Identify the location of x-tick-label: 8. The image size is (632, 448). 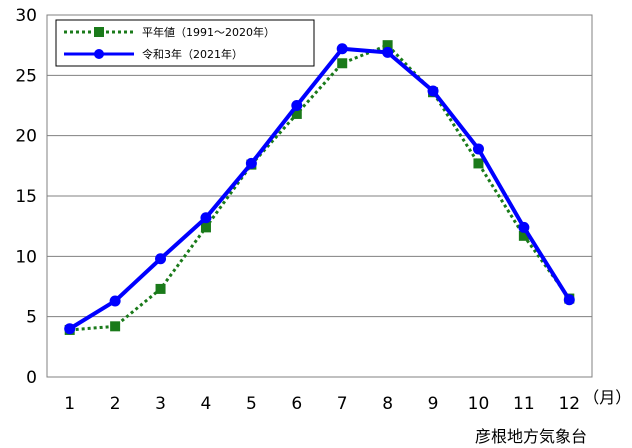
(387, 404).